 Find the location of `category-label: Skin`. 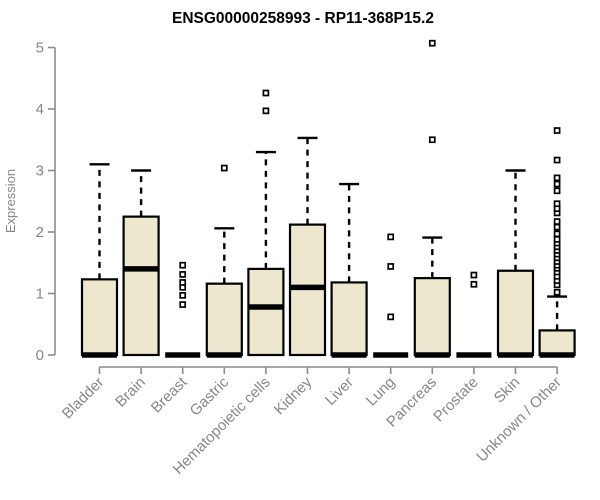

category-label: Skin is located at coordinates (507, 390).